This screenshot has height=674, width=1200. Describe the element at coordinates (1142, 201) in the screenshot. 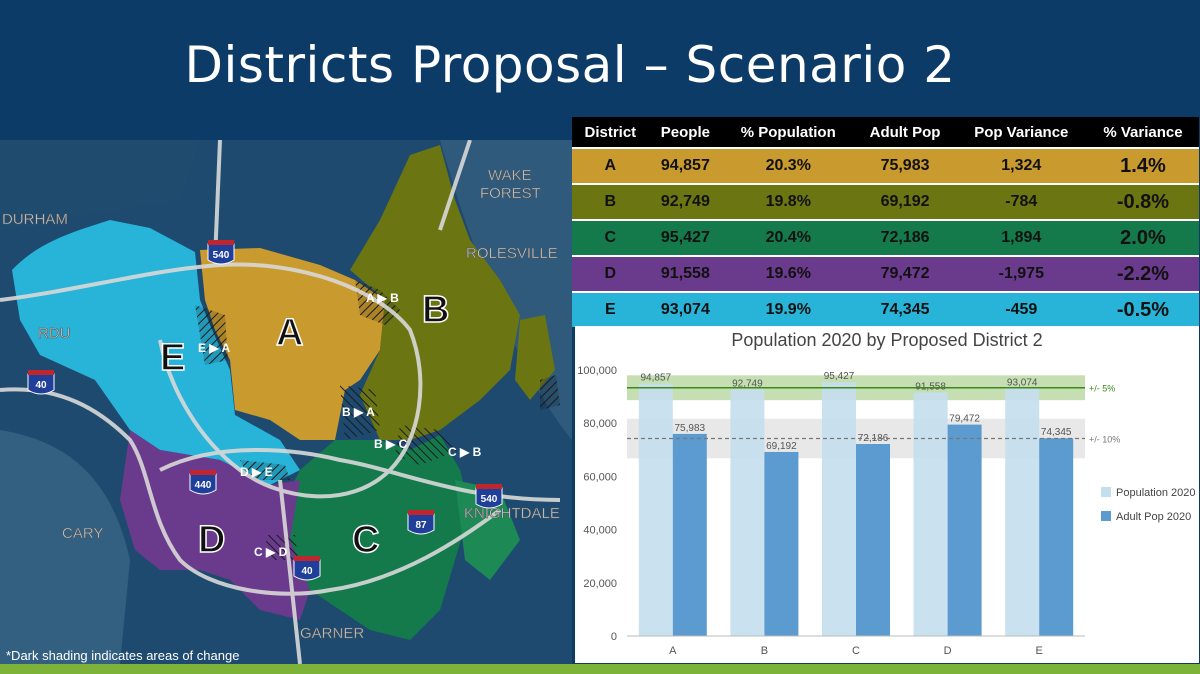

I see `cell-pct-variance: -0.8%` at that location.